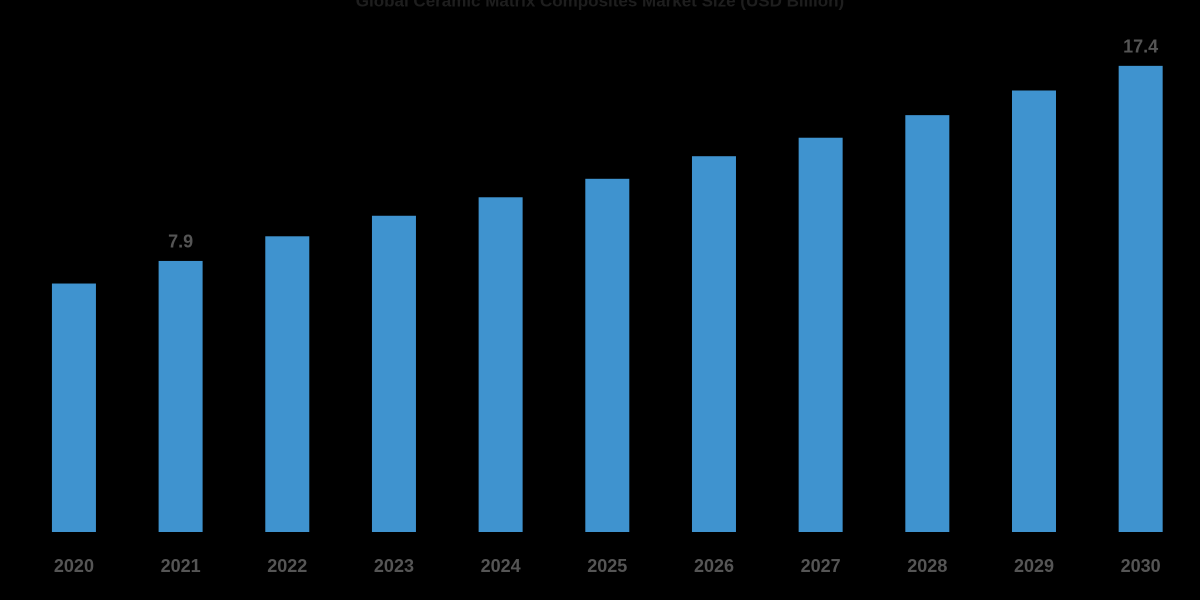  I want to click on x-tick-label: 2028, so click(927, 566).